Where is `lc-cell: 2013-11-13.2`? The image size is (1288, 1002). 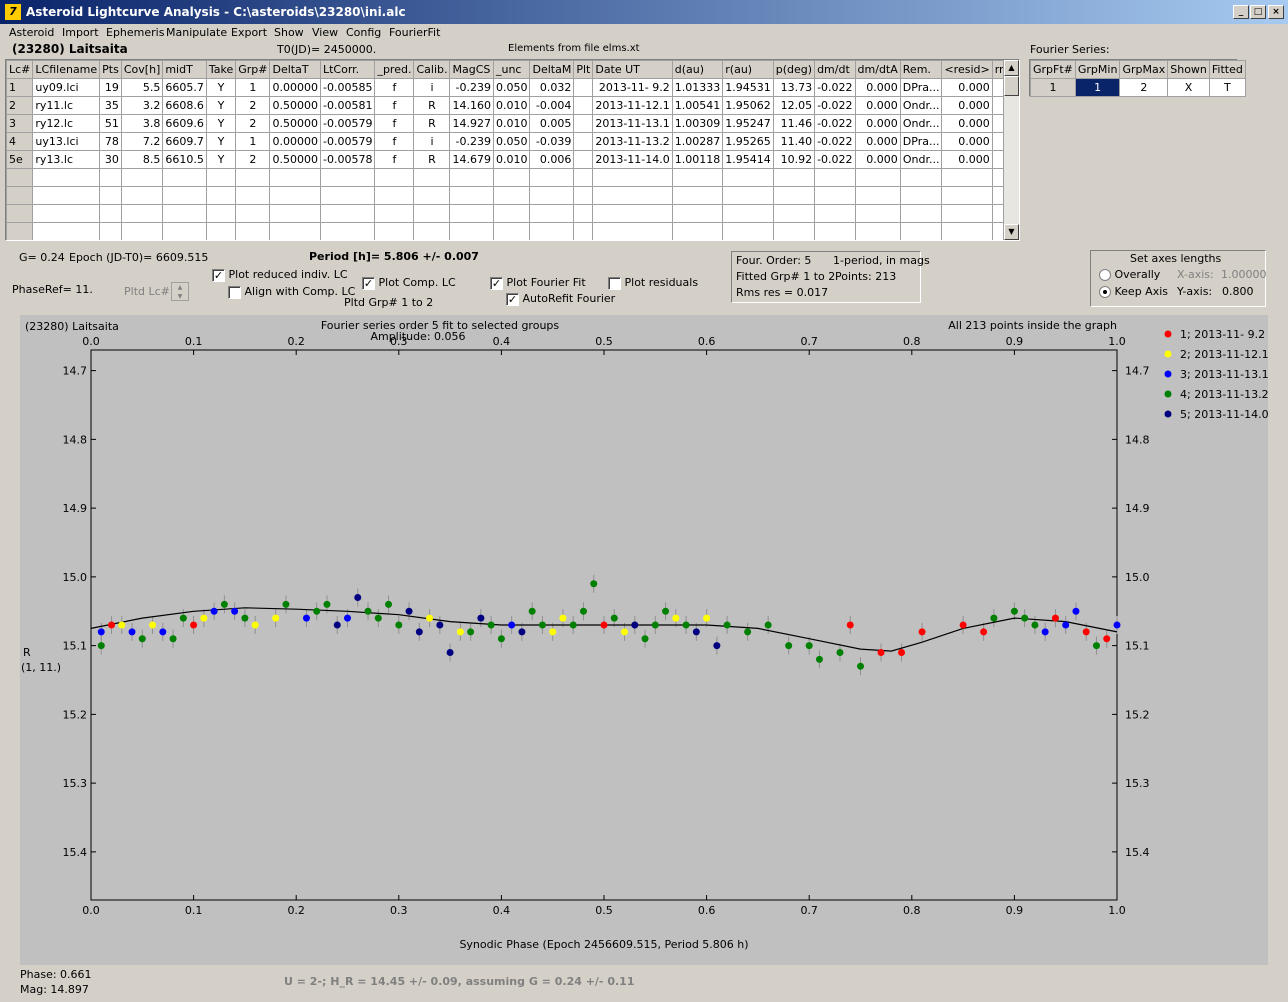 lc-cell: 2013-11-13.2 is located at coordinates (632, 141).